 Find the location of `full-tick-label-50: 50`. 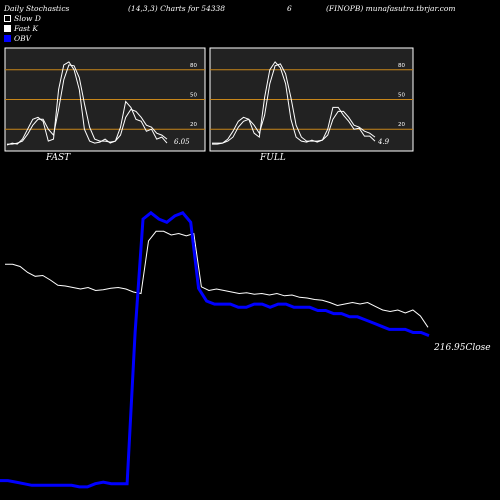

full-tick-label-50: 50 is located at coordinates (401, 96).